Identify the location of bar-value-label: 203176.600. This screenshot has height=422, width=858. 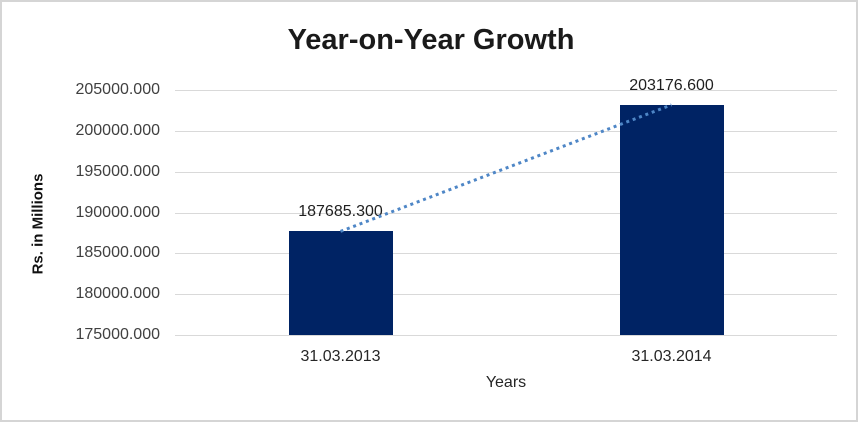
(671, 85).